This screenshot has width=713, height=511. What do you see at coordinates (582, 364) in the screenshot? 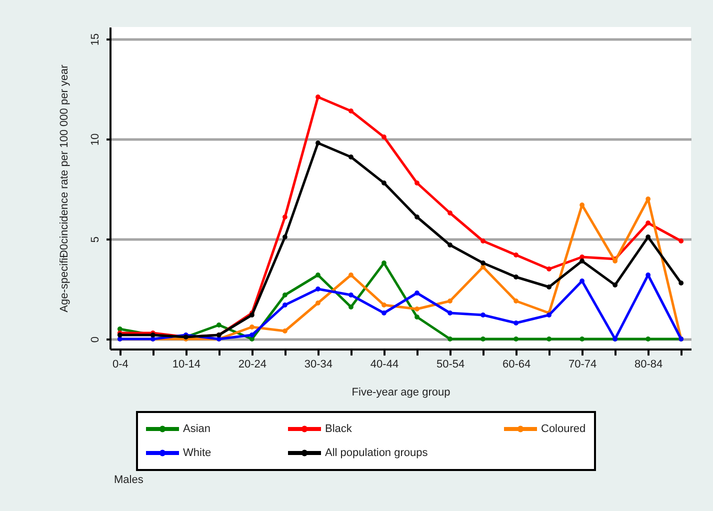
I see `x-tick-label: 70-74` at bounding box center [582, 364].